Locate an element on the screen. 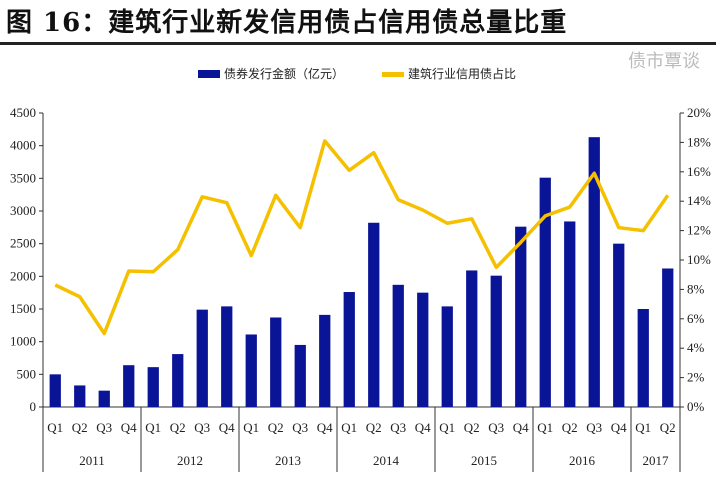 The image size is (720, 486). chart-title: 图 16：建筑行业新发信用债占信用债总量比重 is located at coordinates (287, 23).